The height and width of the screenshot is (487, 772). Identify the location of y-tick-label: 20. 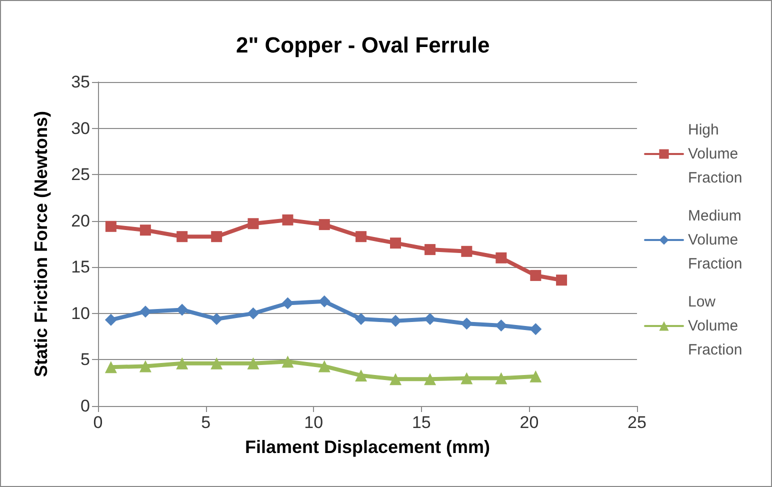
(80, 220).